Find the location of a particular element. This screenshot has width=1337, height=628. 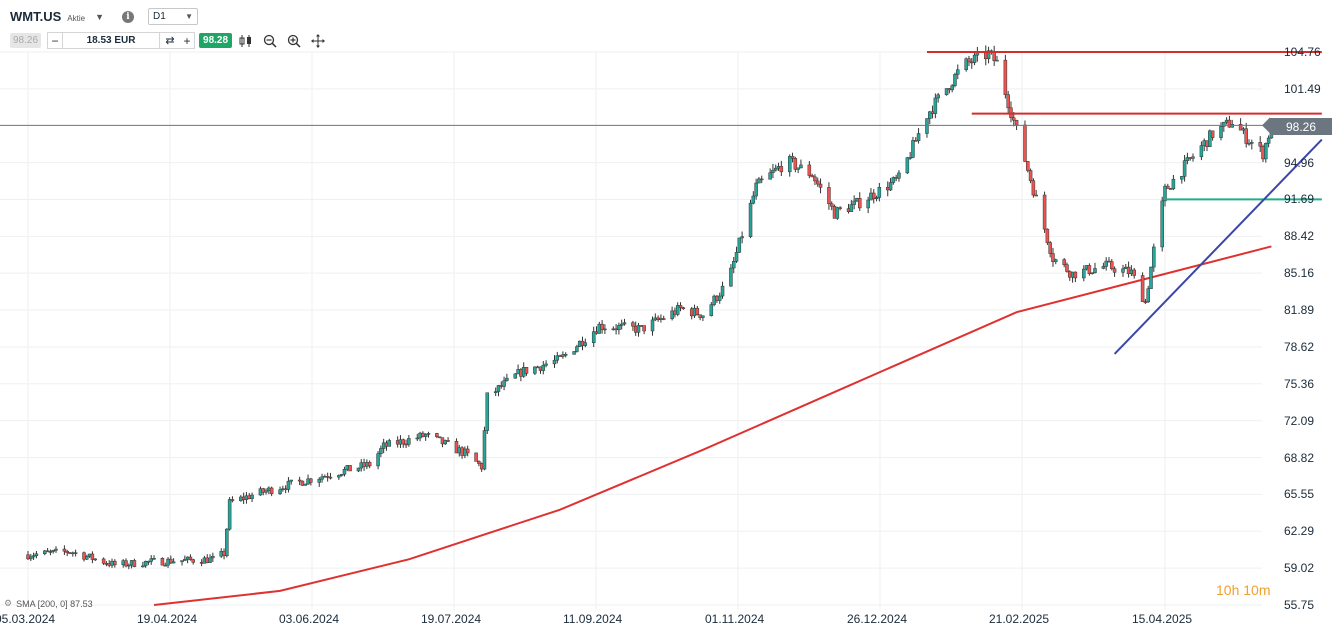

buy-price-button: 98.28 is located at coordinates (216, 40).